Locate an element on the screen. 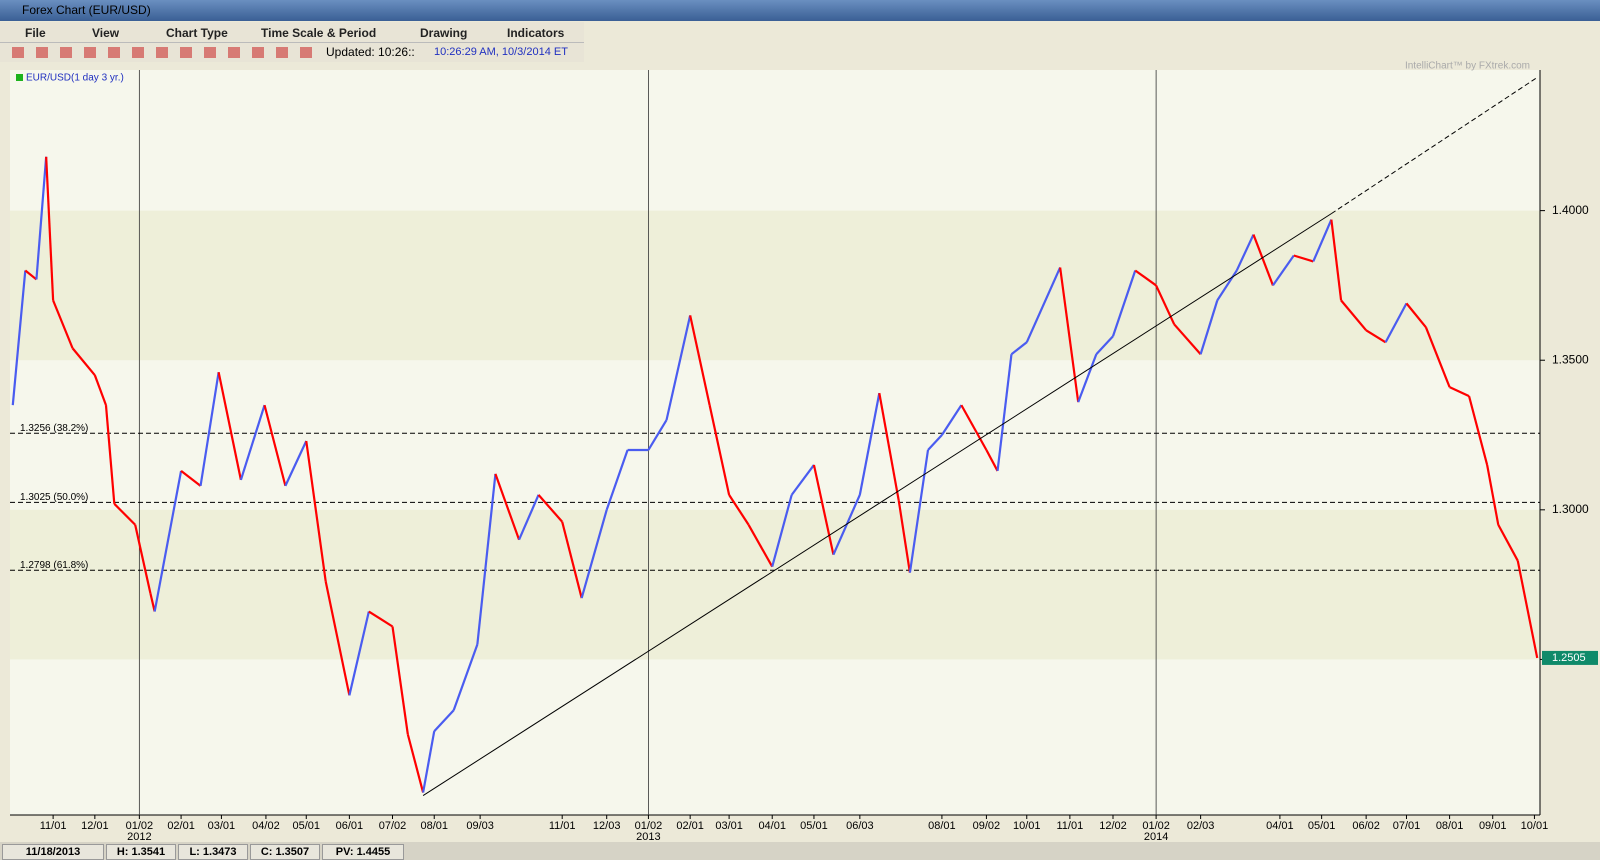  menu-item: Time Scale & Period is located at coordinates (319, 33).